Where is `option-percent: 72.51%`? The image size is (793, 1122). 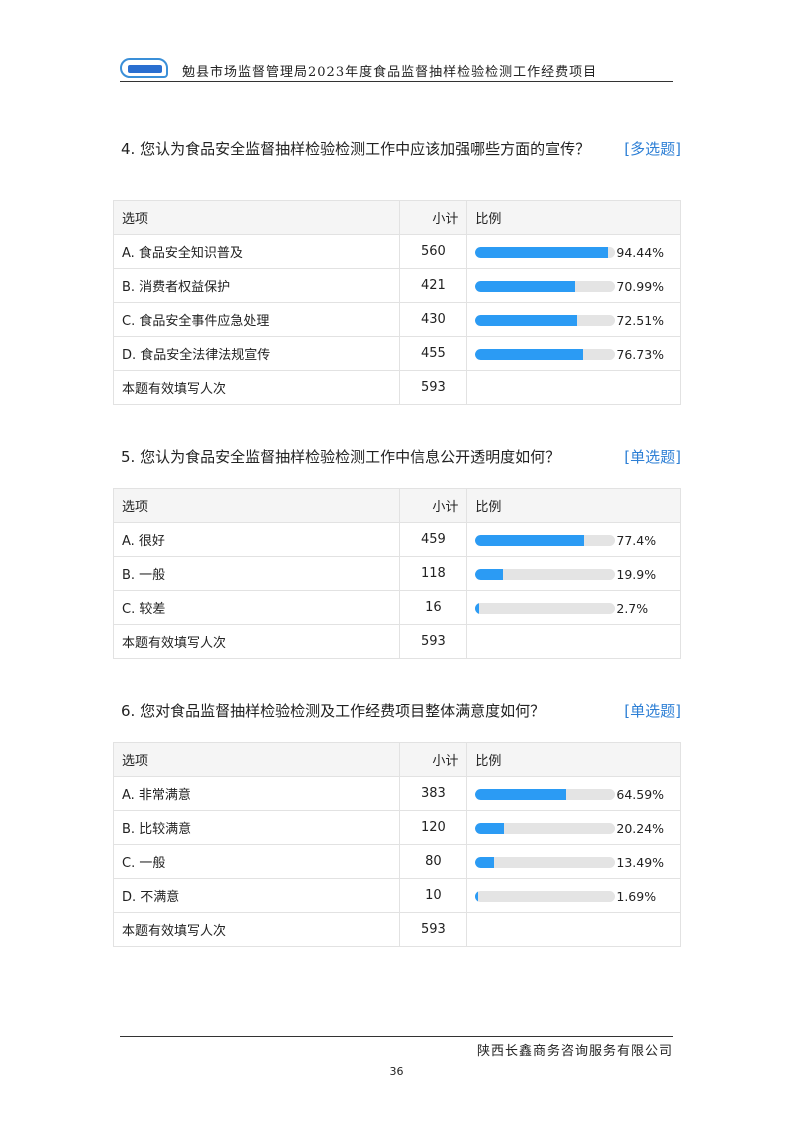
option-percent: 72.51% is located at coordinates (640, 320).